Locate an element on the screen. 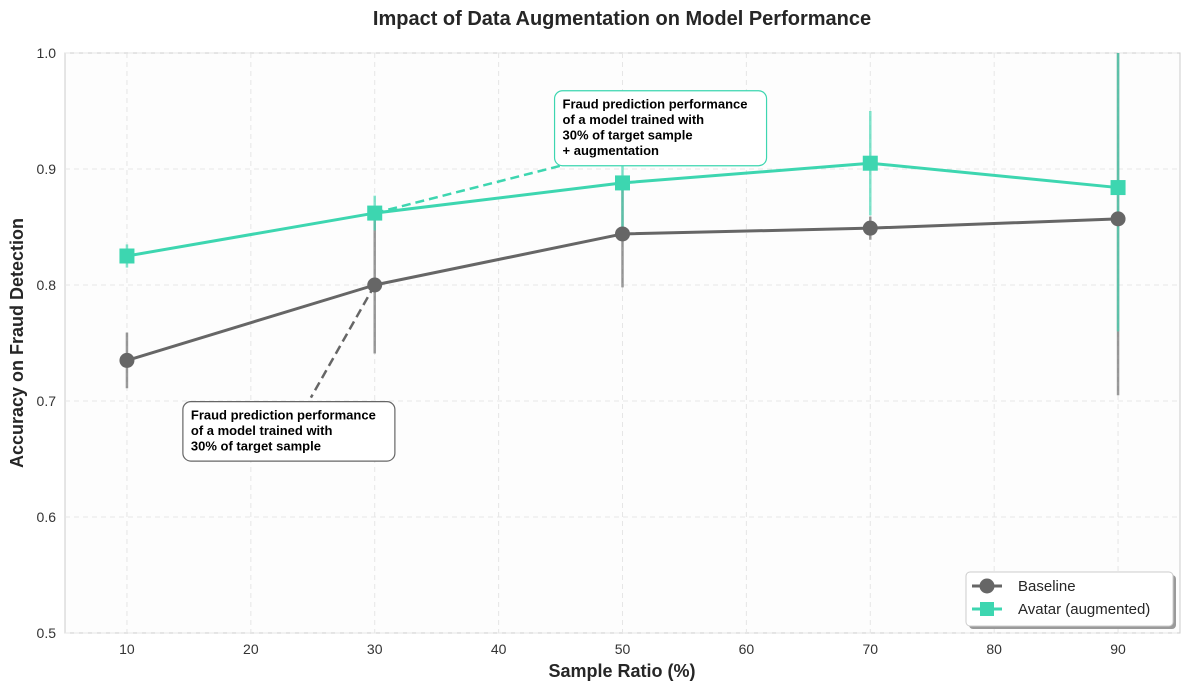 This screenshot has height=690, width=1189. baseline-annotation-arrow is located at coordinates (342, 341).